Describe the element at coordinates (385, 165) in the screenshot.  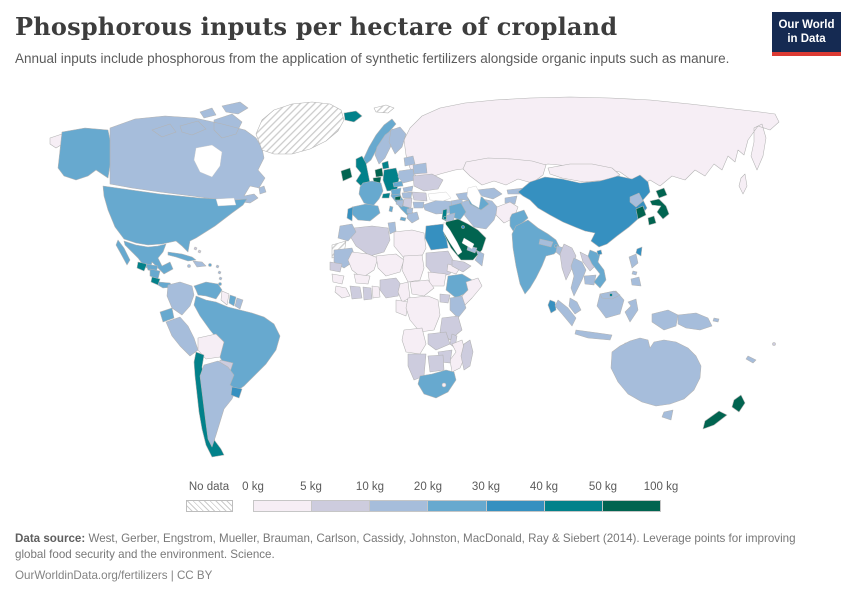
I see `country-denmark` at that location.